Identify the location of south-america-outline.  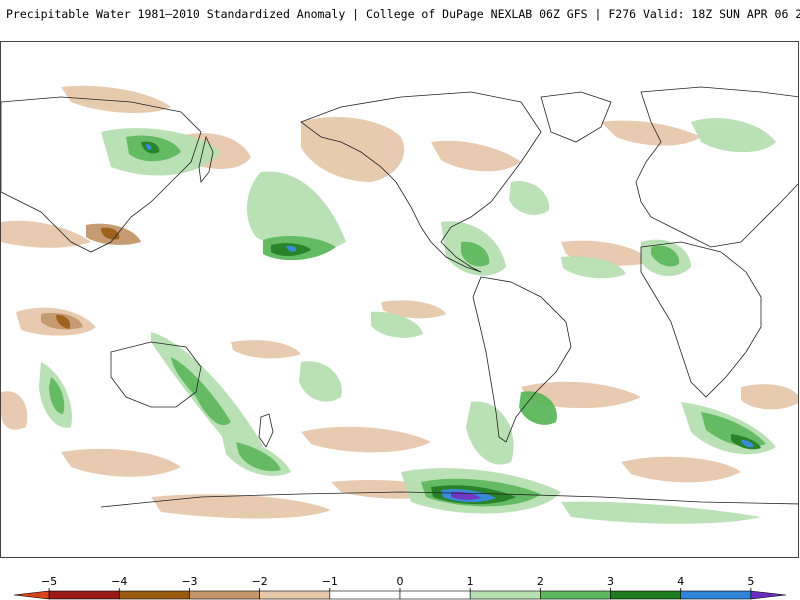
(522, 359).